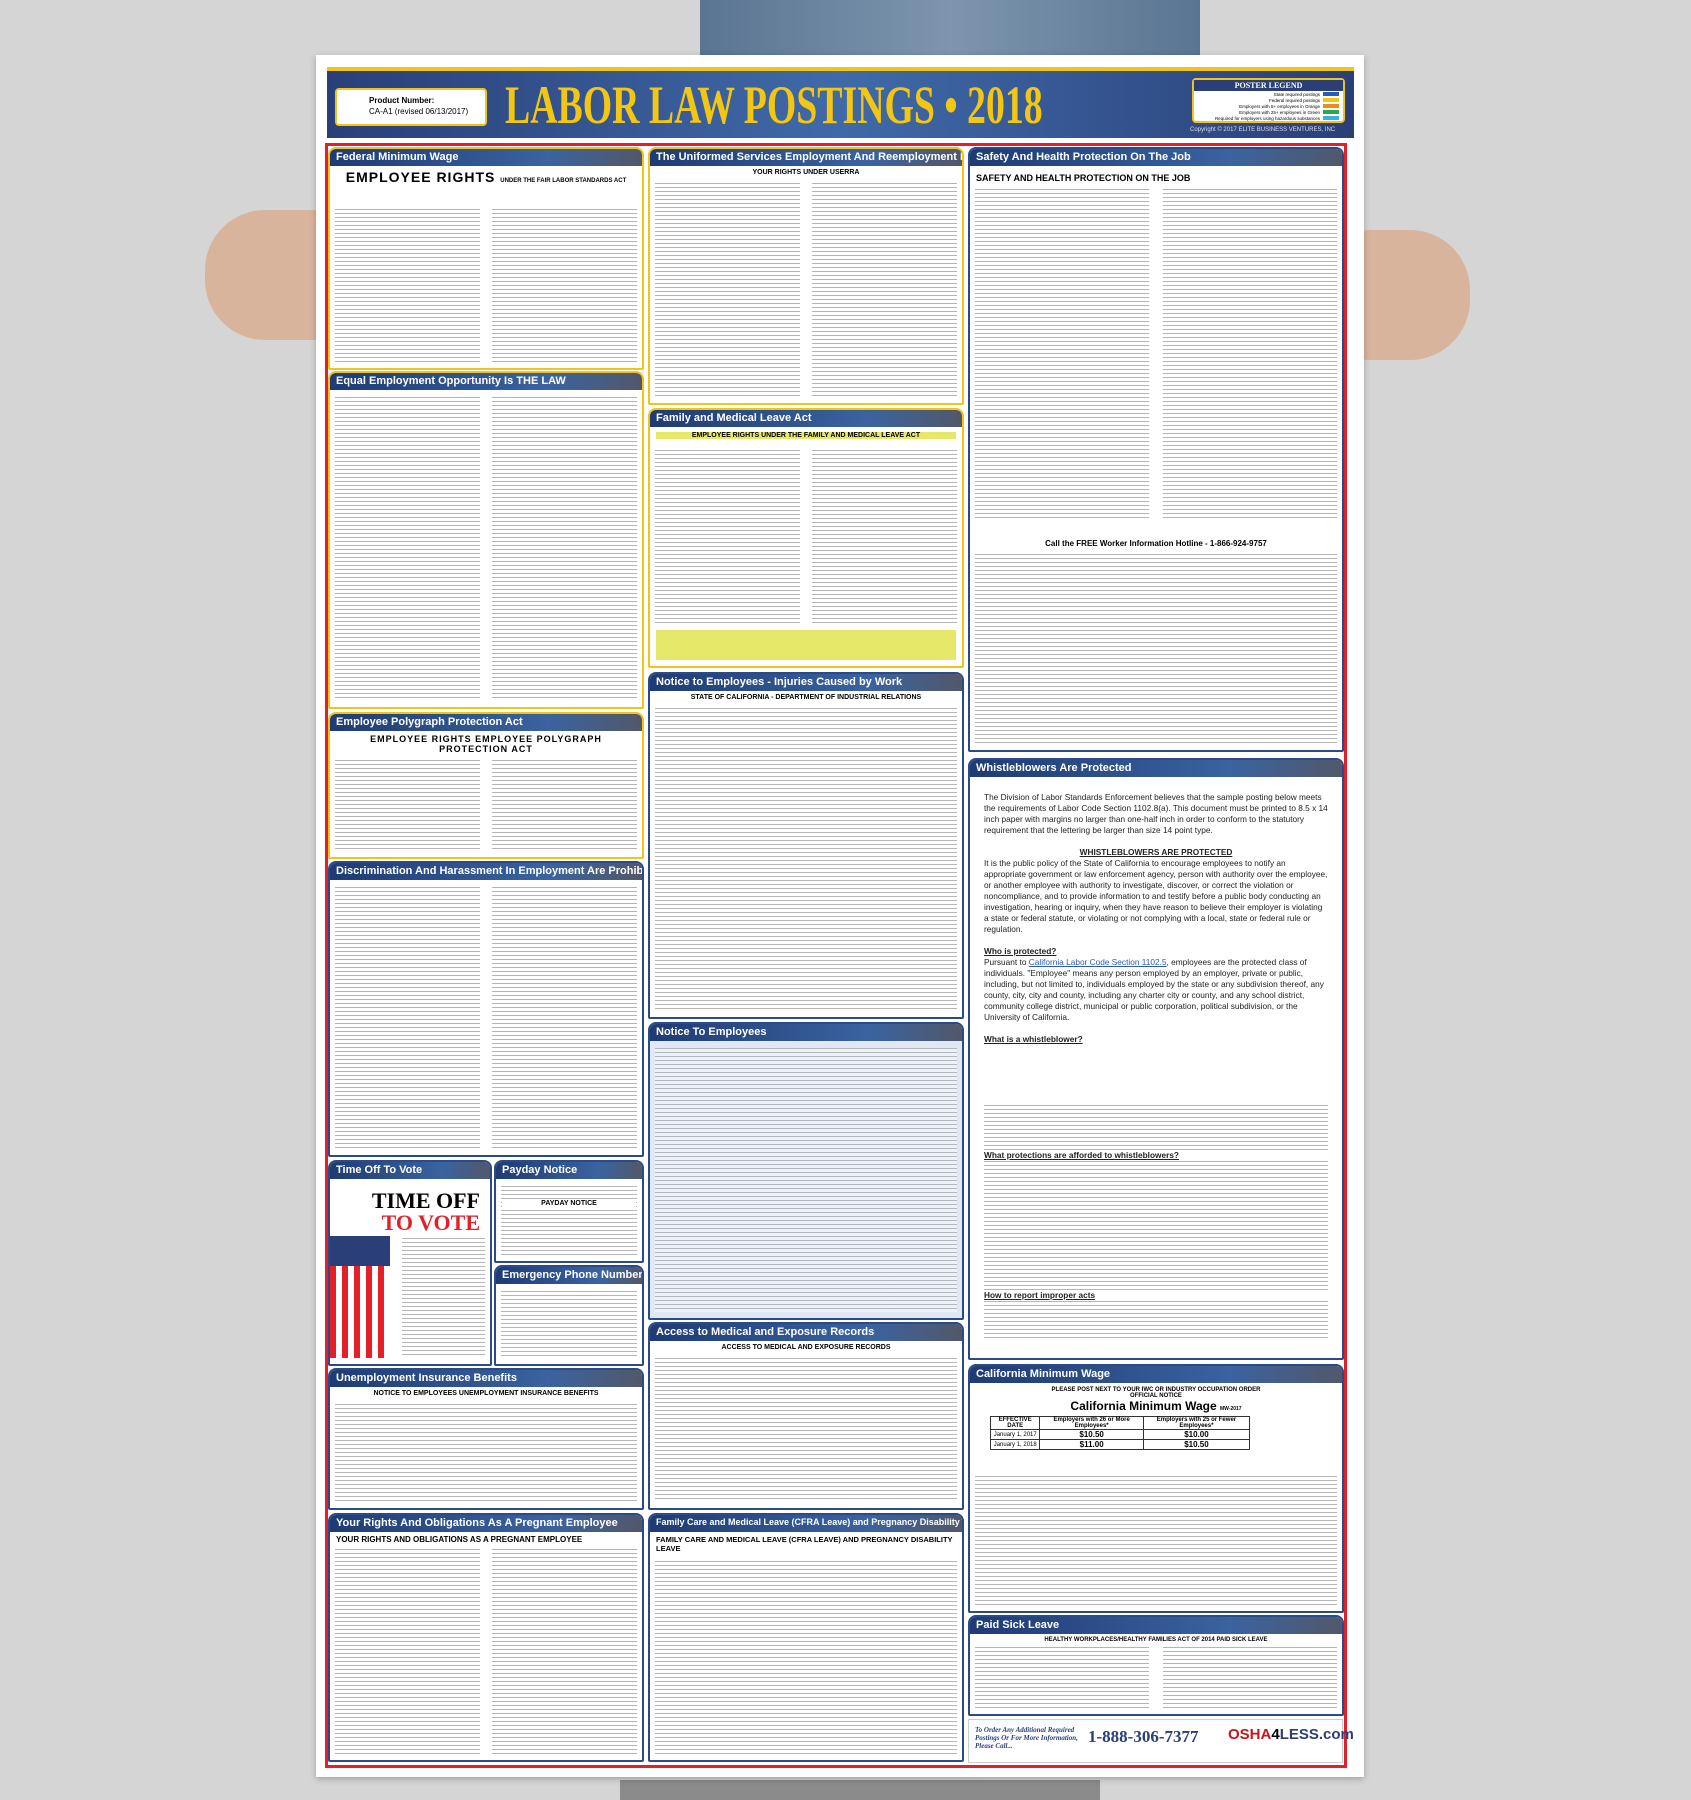 The image size is (1691, 1800). Describe the element at coordinates (420, 177) in the screenshot. I see `employee-rights-heading: EMPLOYEE RIGHTS` at that location.